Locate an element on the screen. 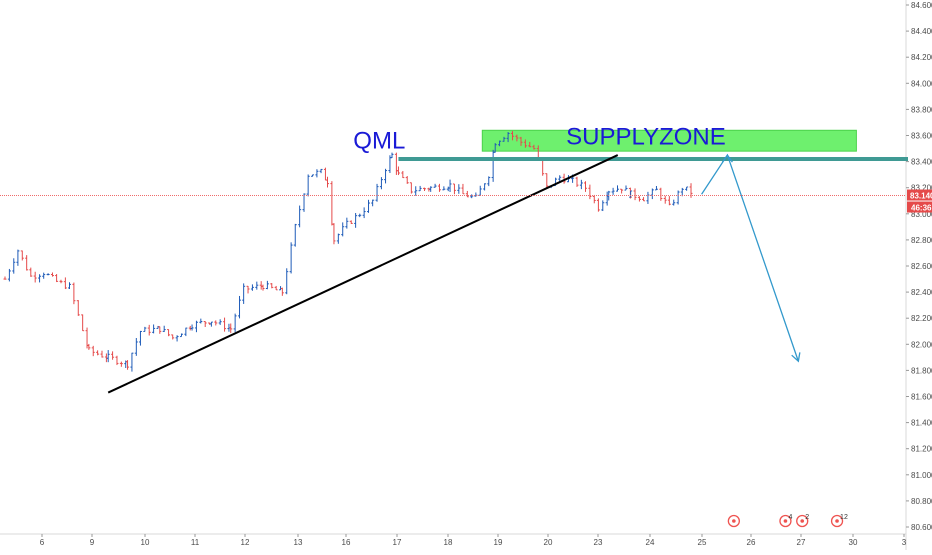 The height and width of the screenshot is (555, 932). economic-event-icon is located at coordinates (733, 521).